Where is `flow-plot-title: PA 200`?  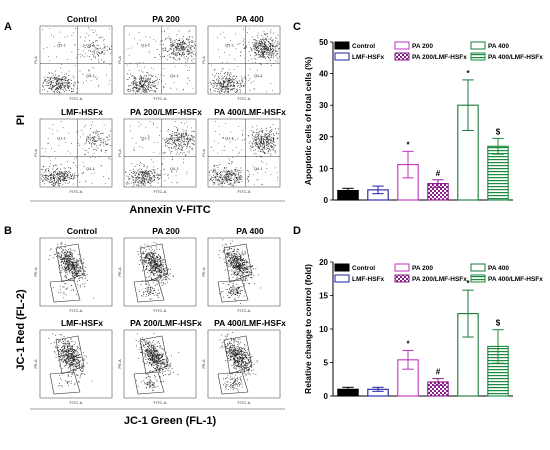 flow-plot-title: PA 200 is located at coordinates (166, 19).